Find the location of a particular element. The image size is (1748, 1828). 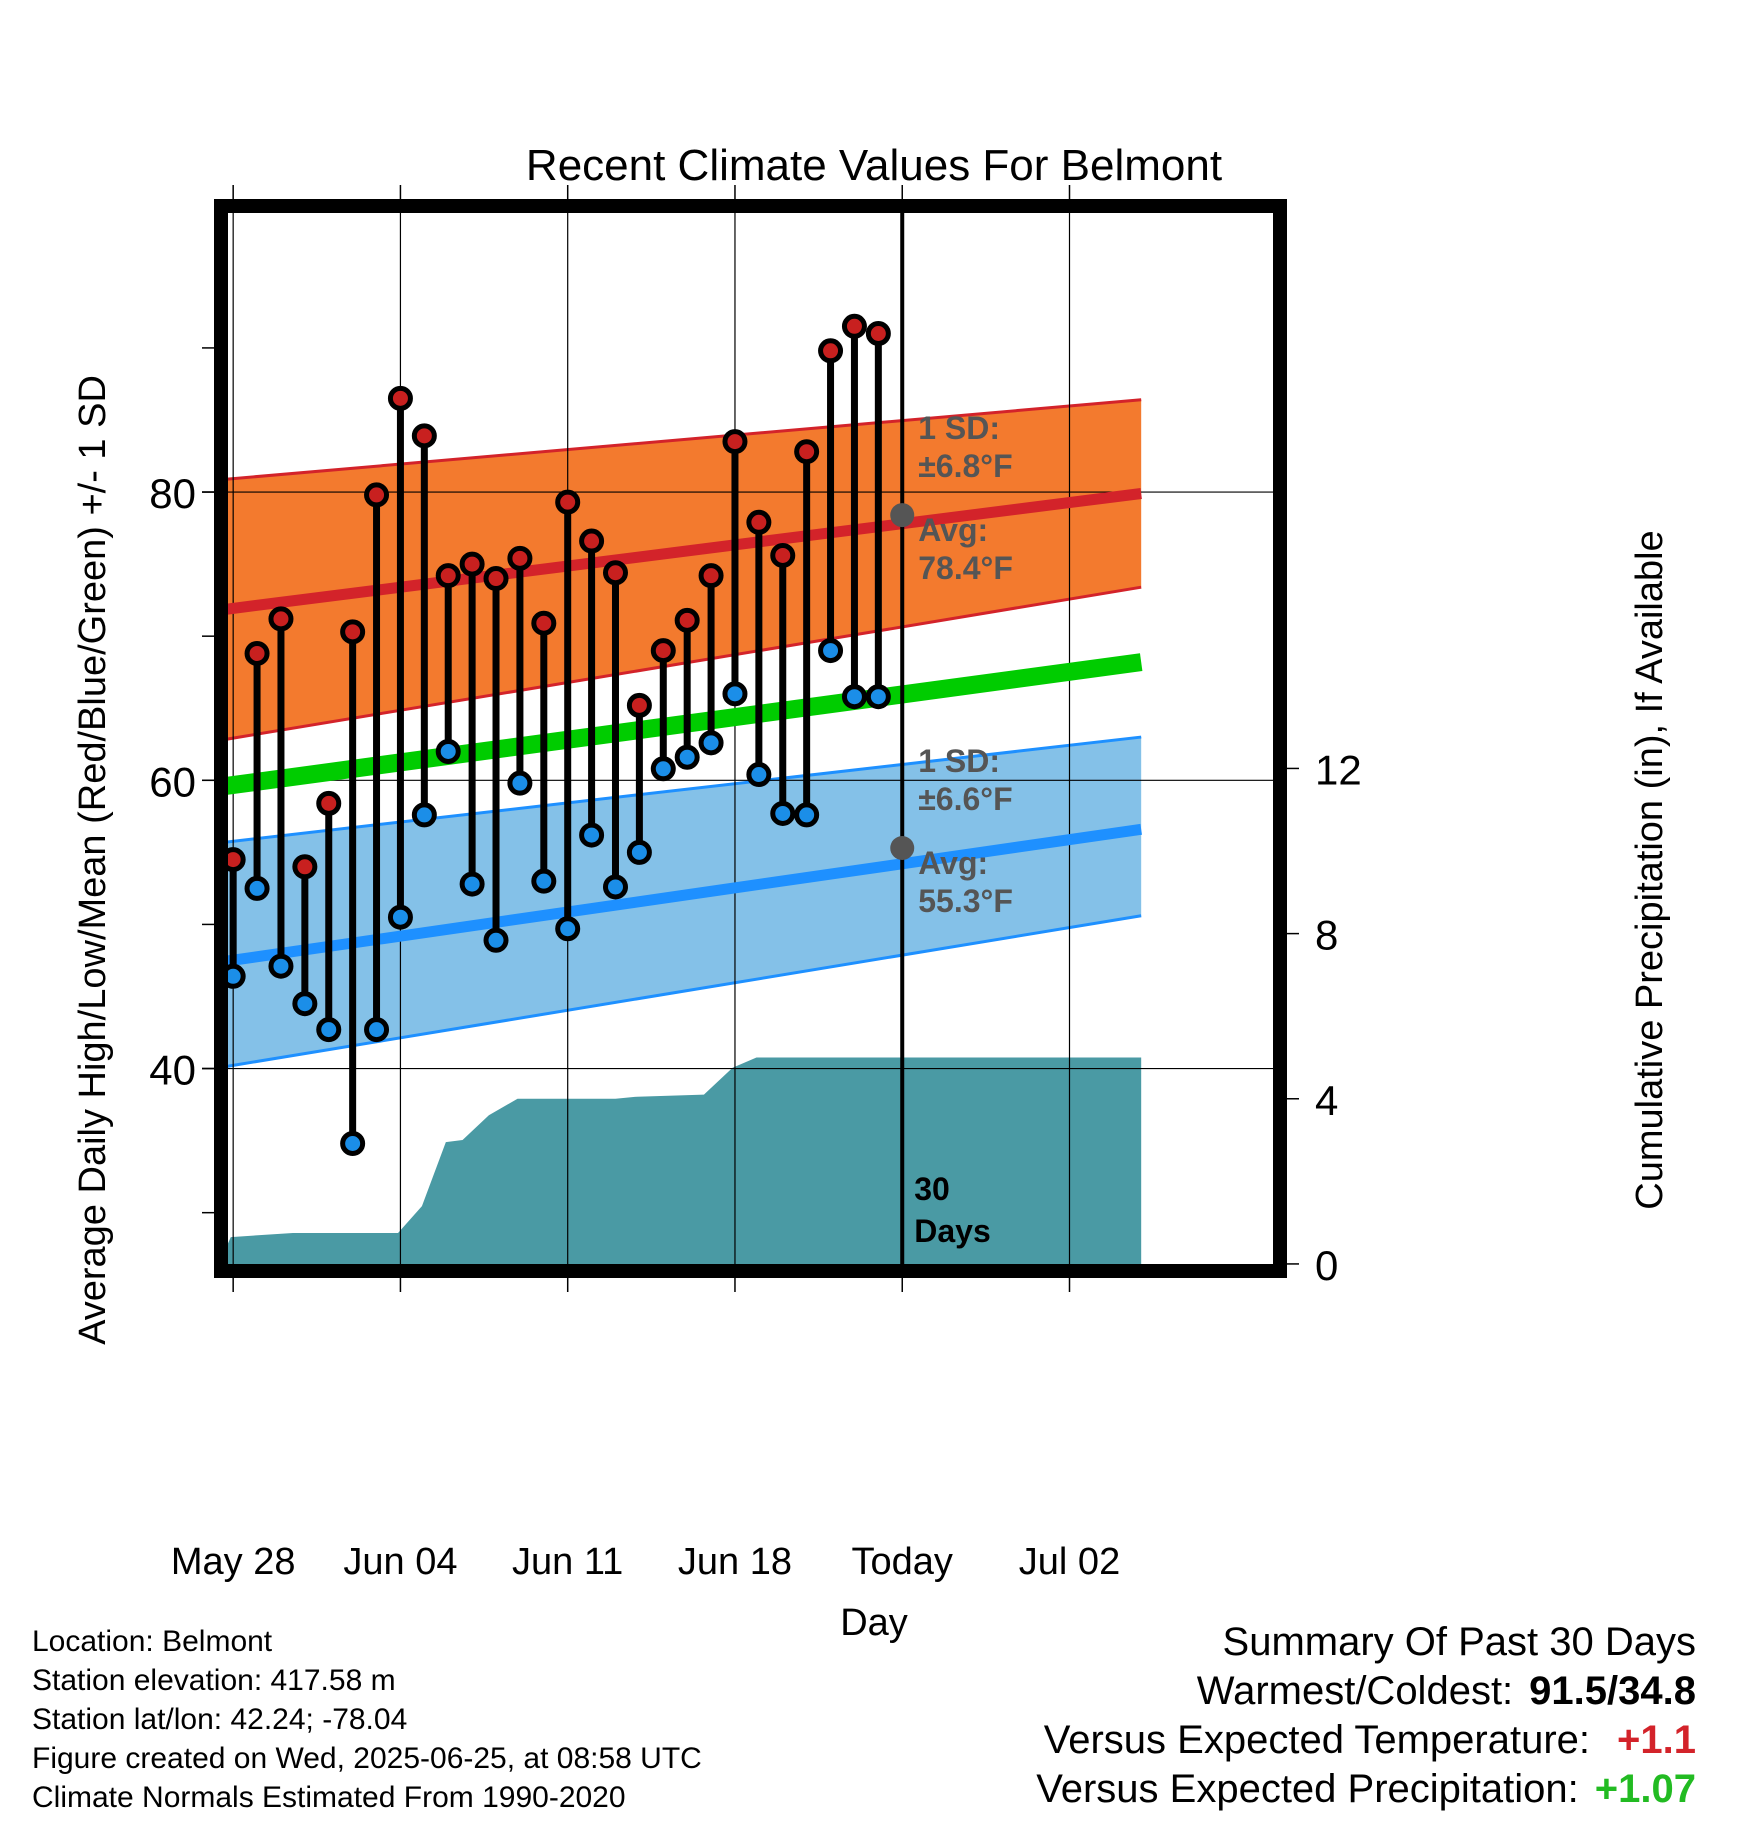

chart-title: Recent Climate Values For Belmont is located at coordinates (874, 165).